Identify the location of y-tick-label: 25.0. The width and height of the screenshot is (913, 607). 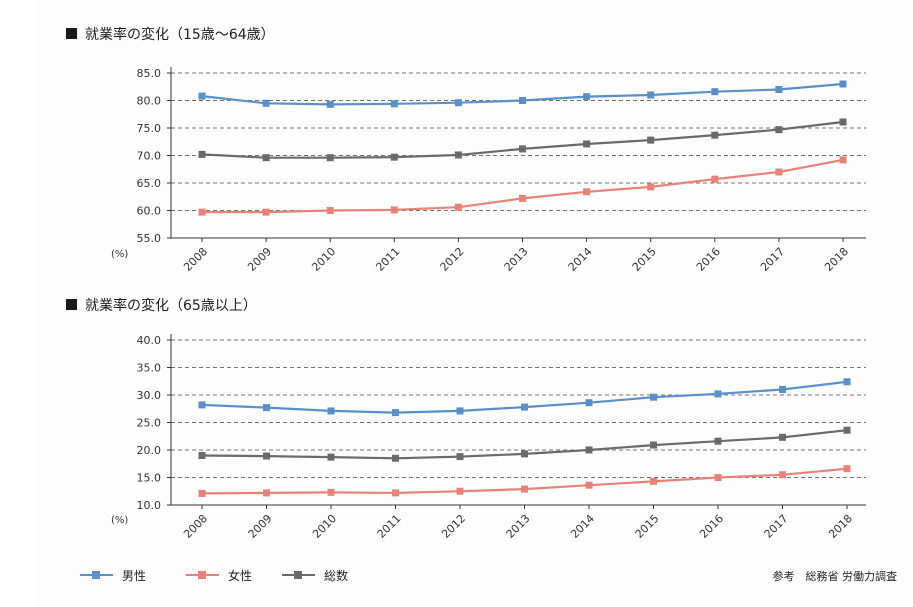
(149, 423).